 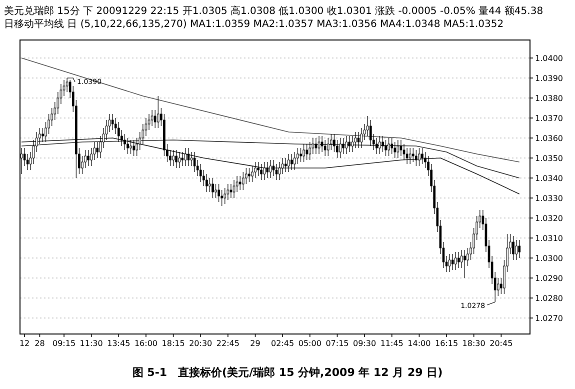 I want to click on x-tick-label: 14:00, so click(x=419, y=343).